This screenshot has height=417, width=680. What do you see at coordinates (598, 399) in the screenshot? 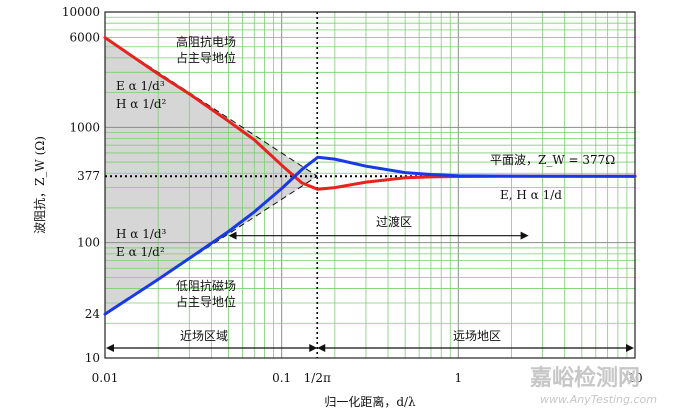
I see `watermark-en: www.AnyTesting.com` at bounding box center [598, 399].